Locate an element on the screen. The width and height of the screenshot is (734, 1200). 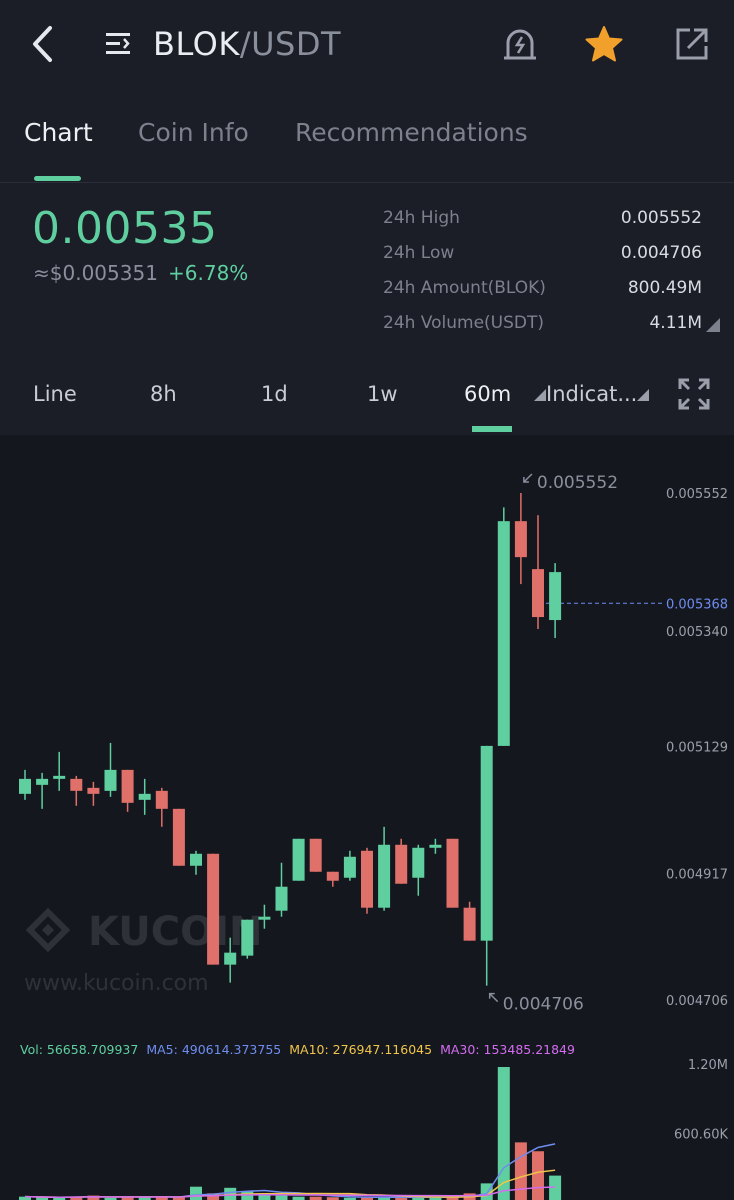
interval-60m: 60m is located at coordinates (488, 394).